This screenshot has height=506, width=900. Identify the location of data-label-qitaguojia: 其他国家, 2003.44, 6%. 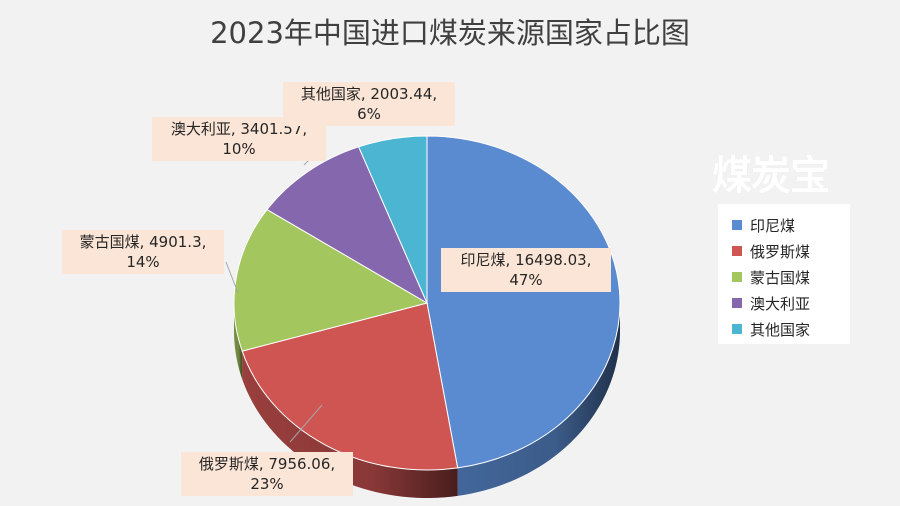
(369, 104).